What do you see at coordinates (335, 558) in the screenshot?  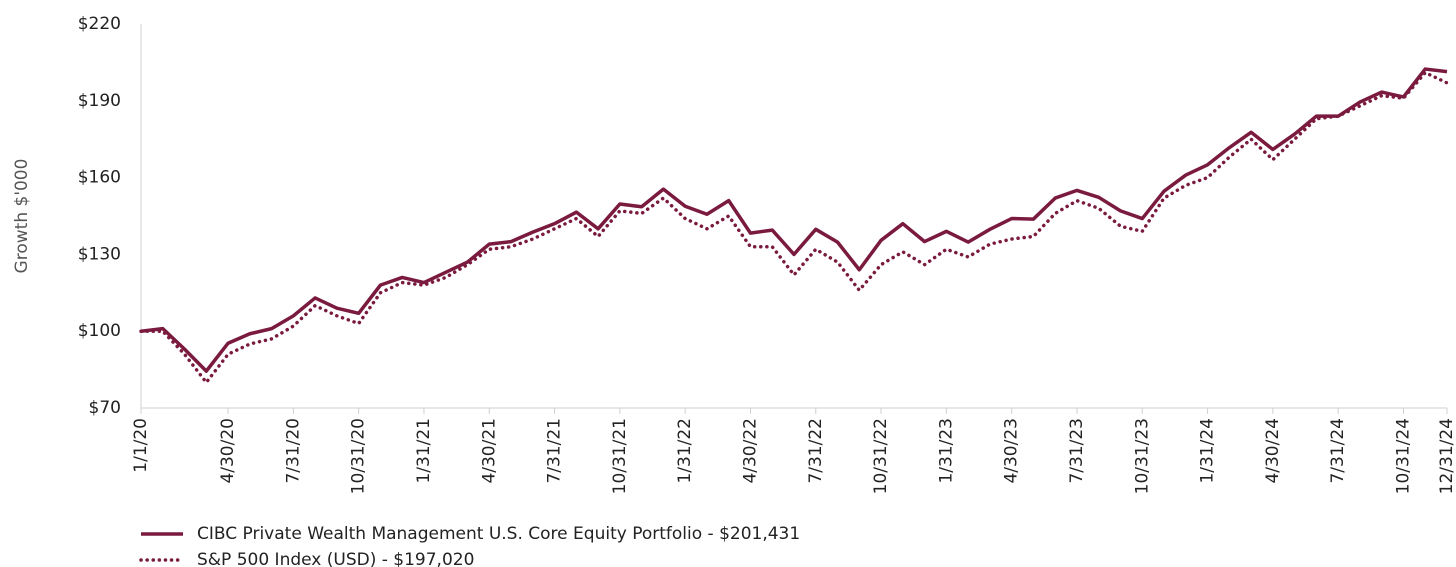 I see `legend-label: S&P 500 Index (USD) - $197,020` at bounding box center [335, 558].